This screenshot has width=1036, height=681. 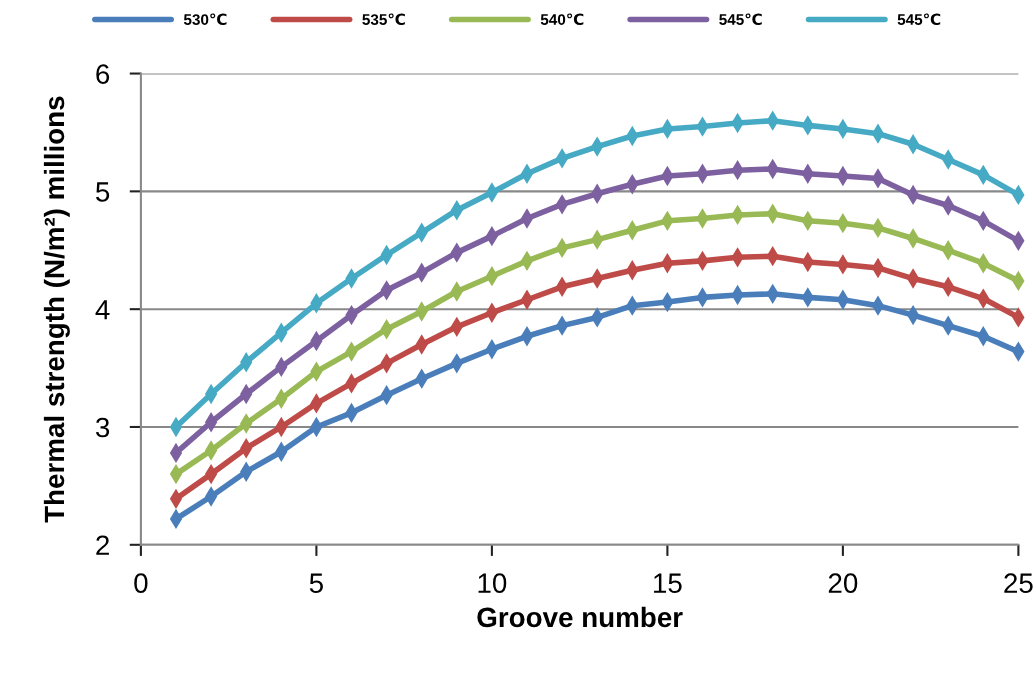 What do you see at coordinates (102, 545) in the screenshot?
I see `y-tick-label: 2` at bounding box center [102, 545].